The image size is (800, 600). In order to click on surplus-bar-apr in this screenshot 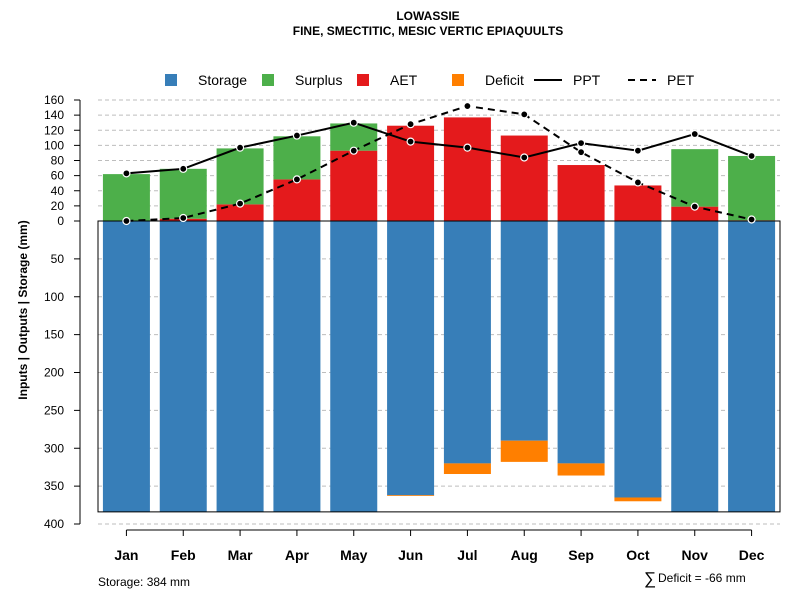, I will do `click(297, 158)`.